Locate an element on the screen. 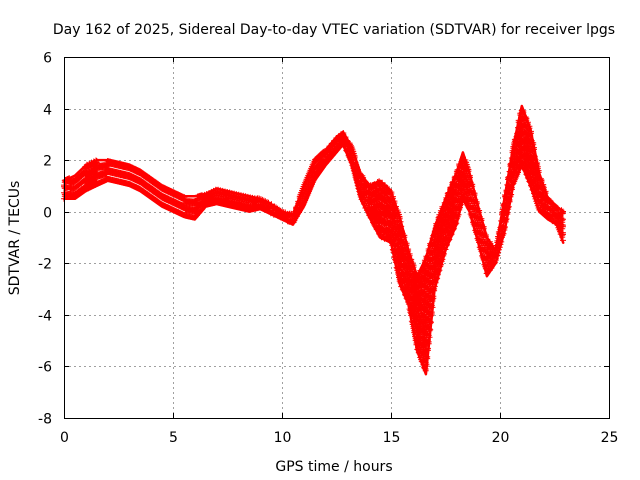 Image resolution: width=640 pixels, height=480 pixels. y-tick-label: 6 is located at coordinates (47, 59).